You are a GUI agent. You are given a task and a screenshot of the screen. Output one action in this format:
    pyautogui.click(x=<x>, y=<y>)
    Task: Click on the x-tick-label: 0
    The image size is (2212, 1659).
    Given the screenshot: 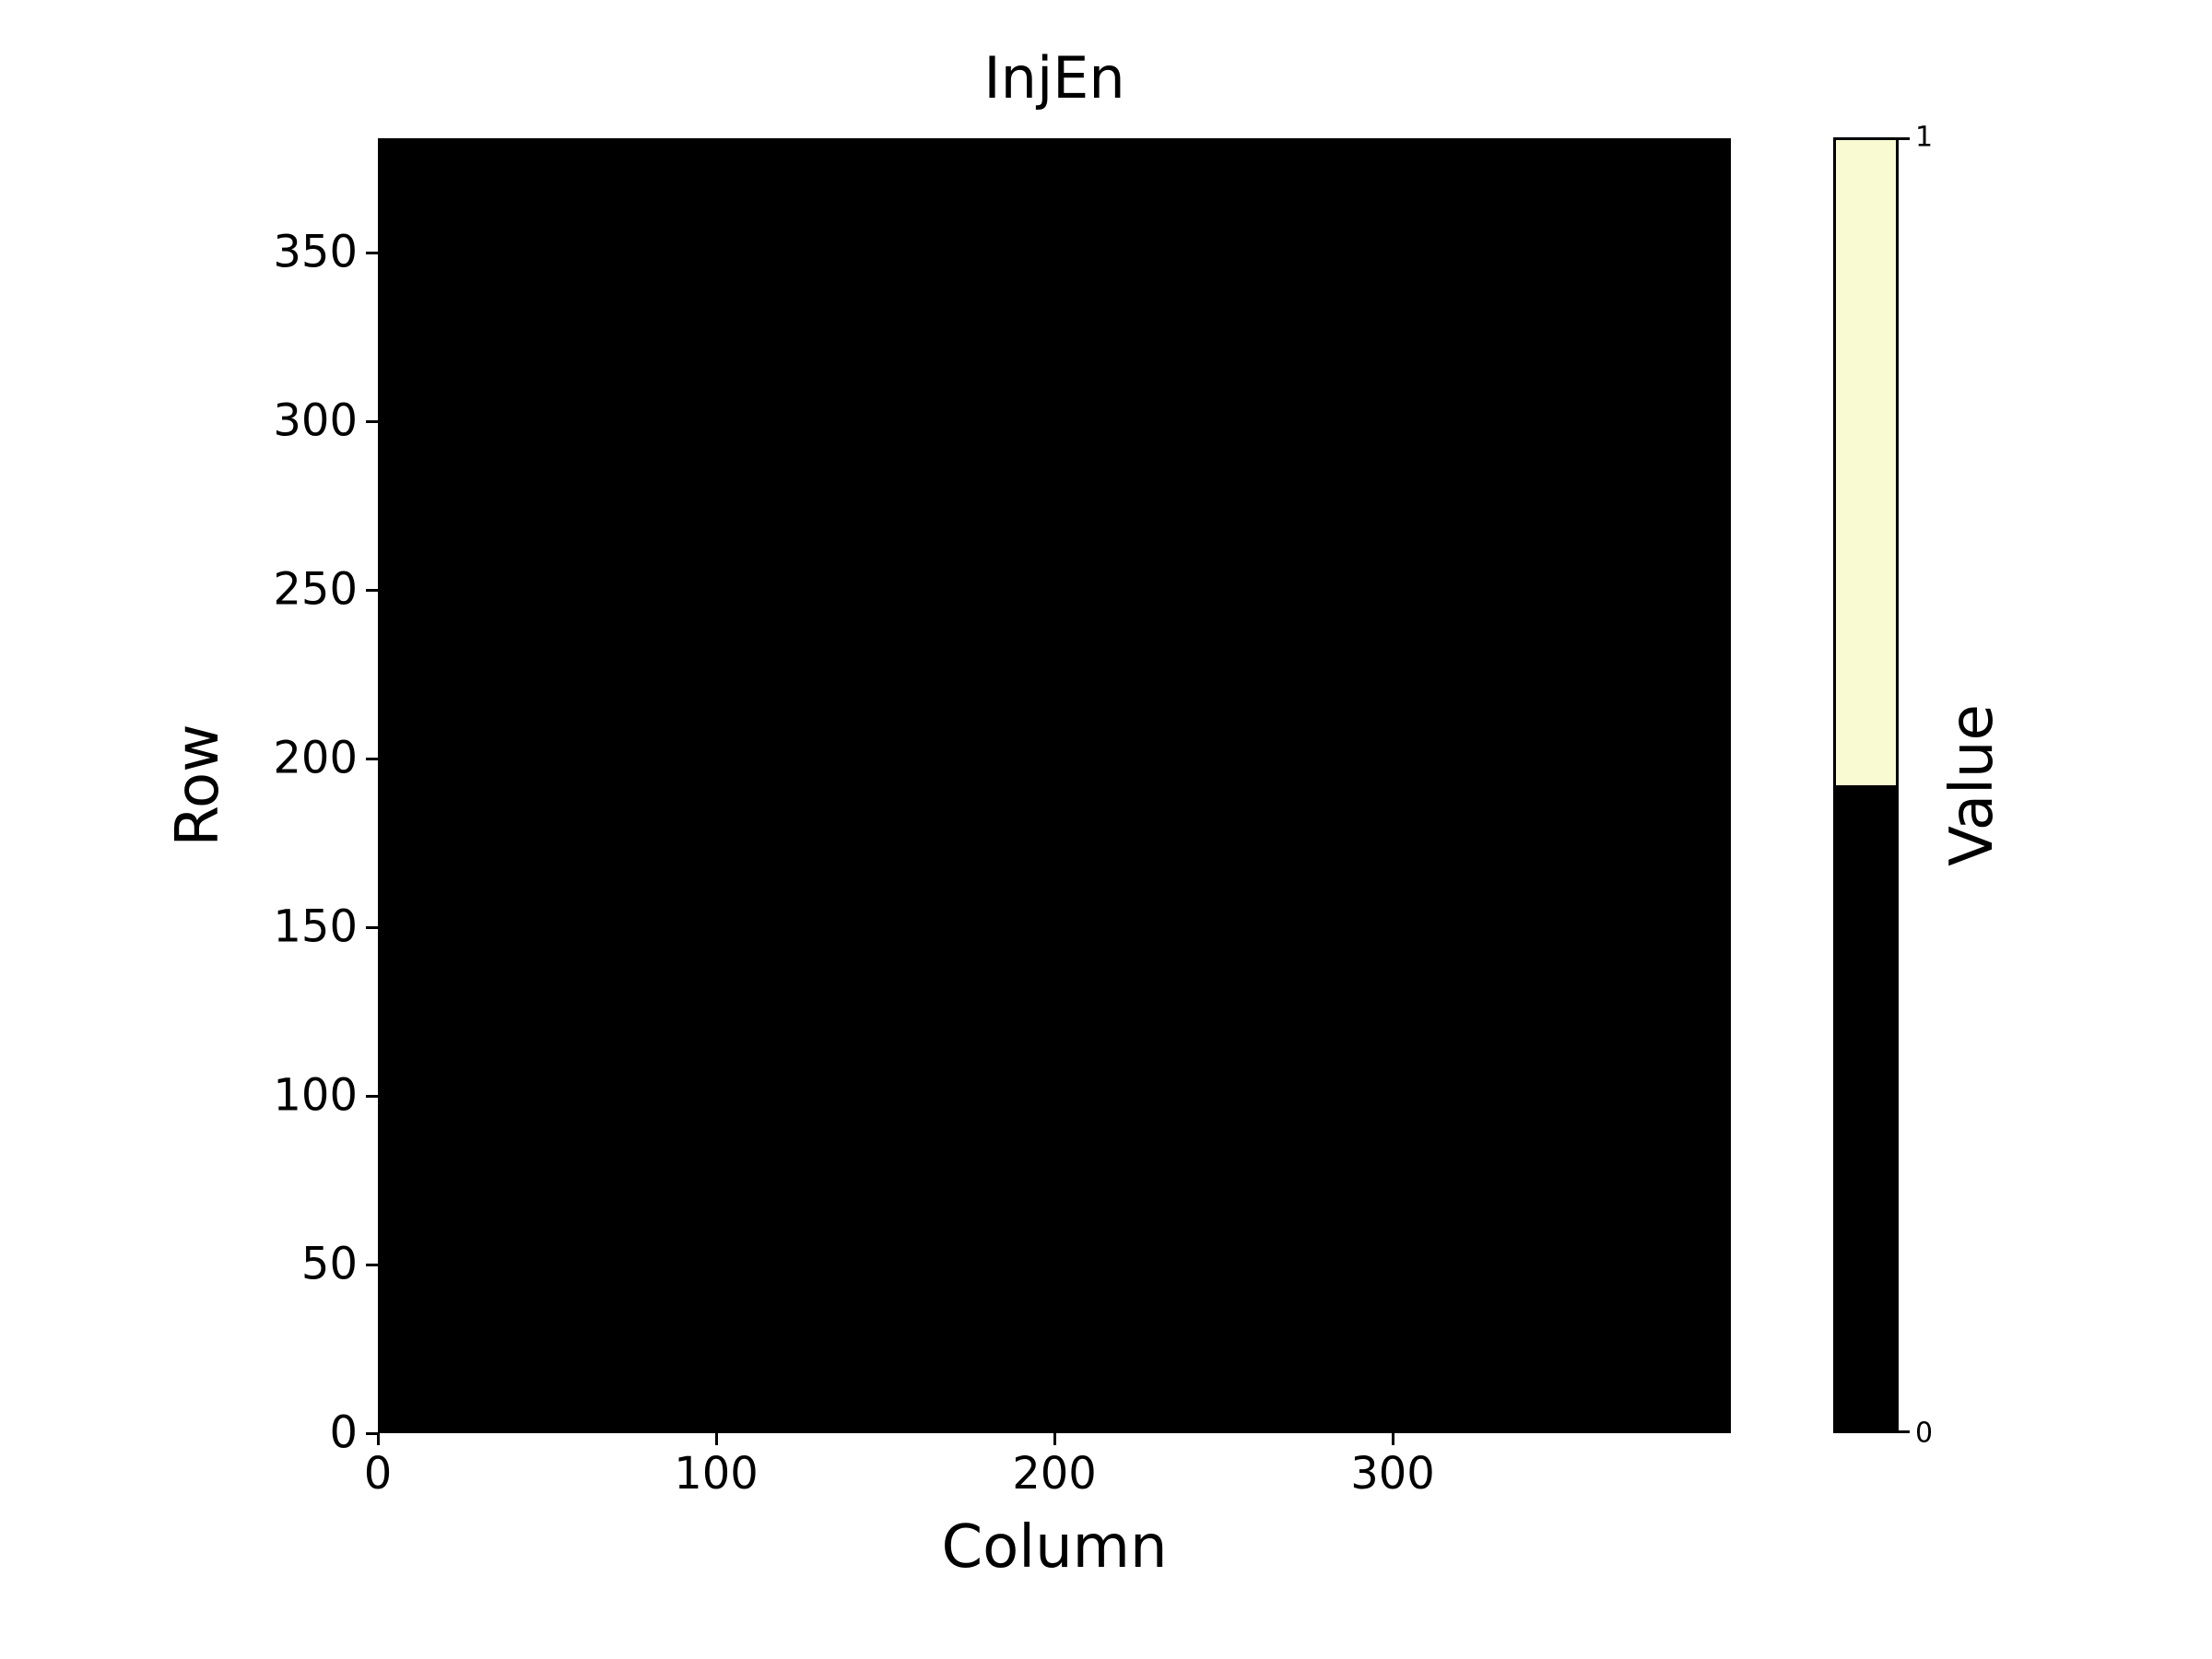 What is the action you would take?
    pyautogui.click(x=378, y=1474)
    